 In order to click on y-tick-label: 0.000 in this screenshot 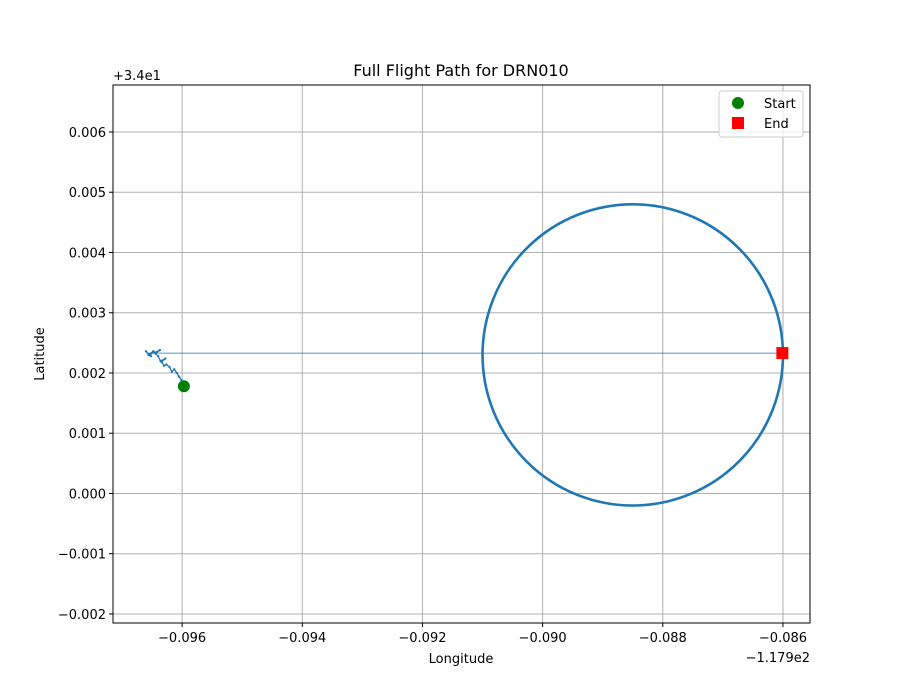, I will do `click(87, 494)`.